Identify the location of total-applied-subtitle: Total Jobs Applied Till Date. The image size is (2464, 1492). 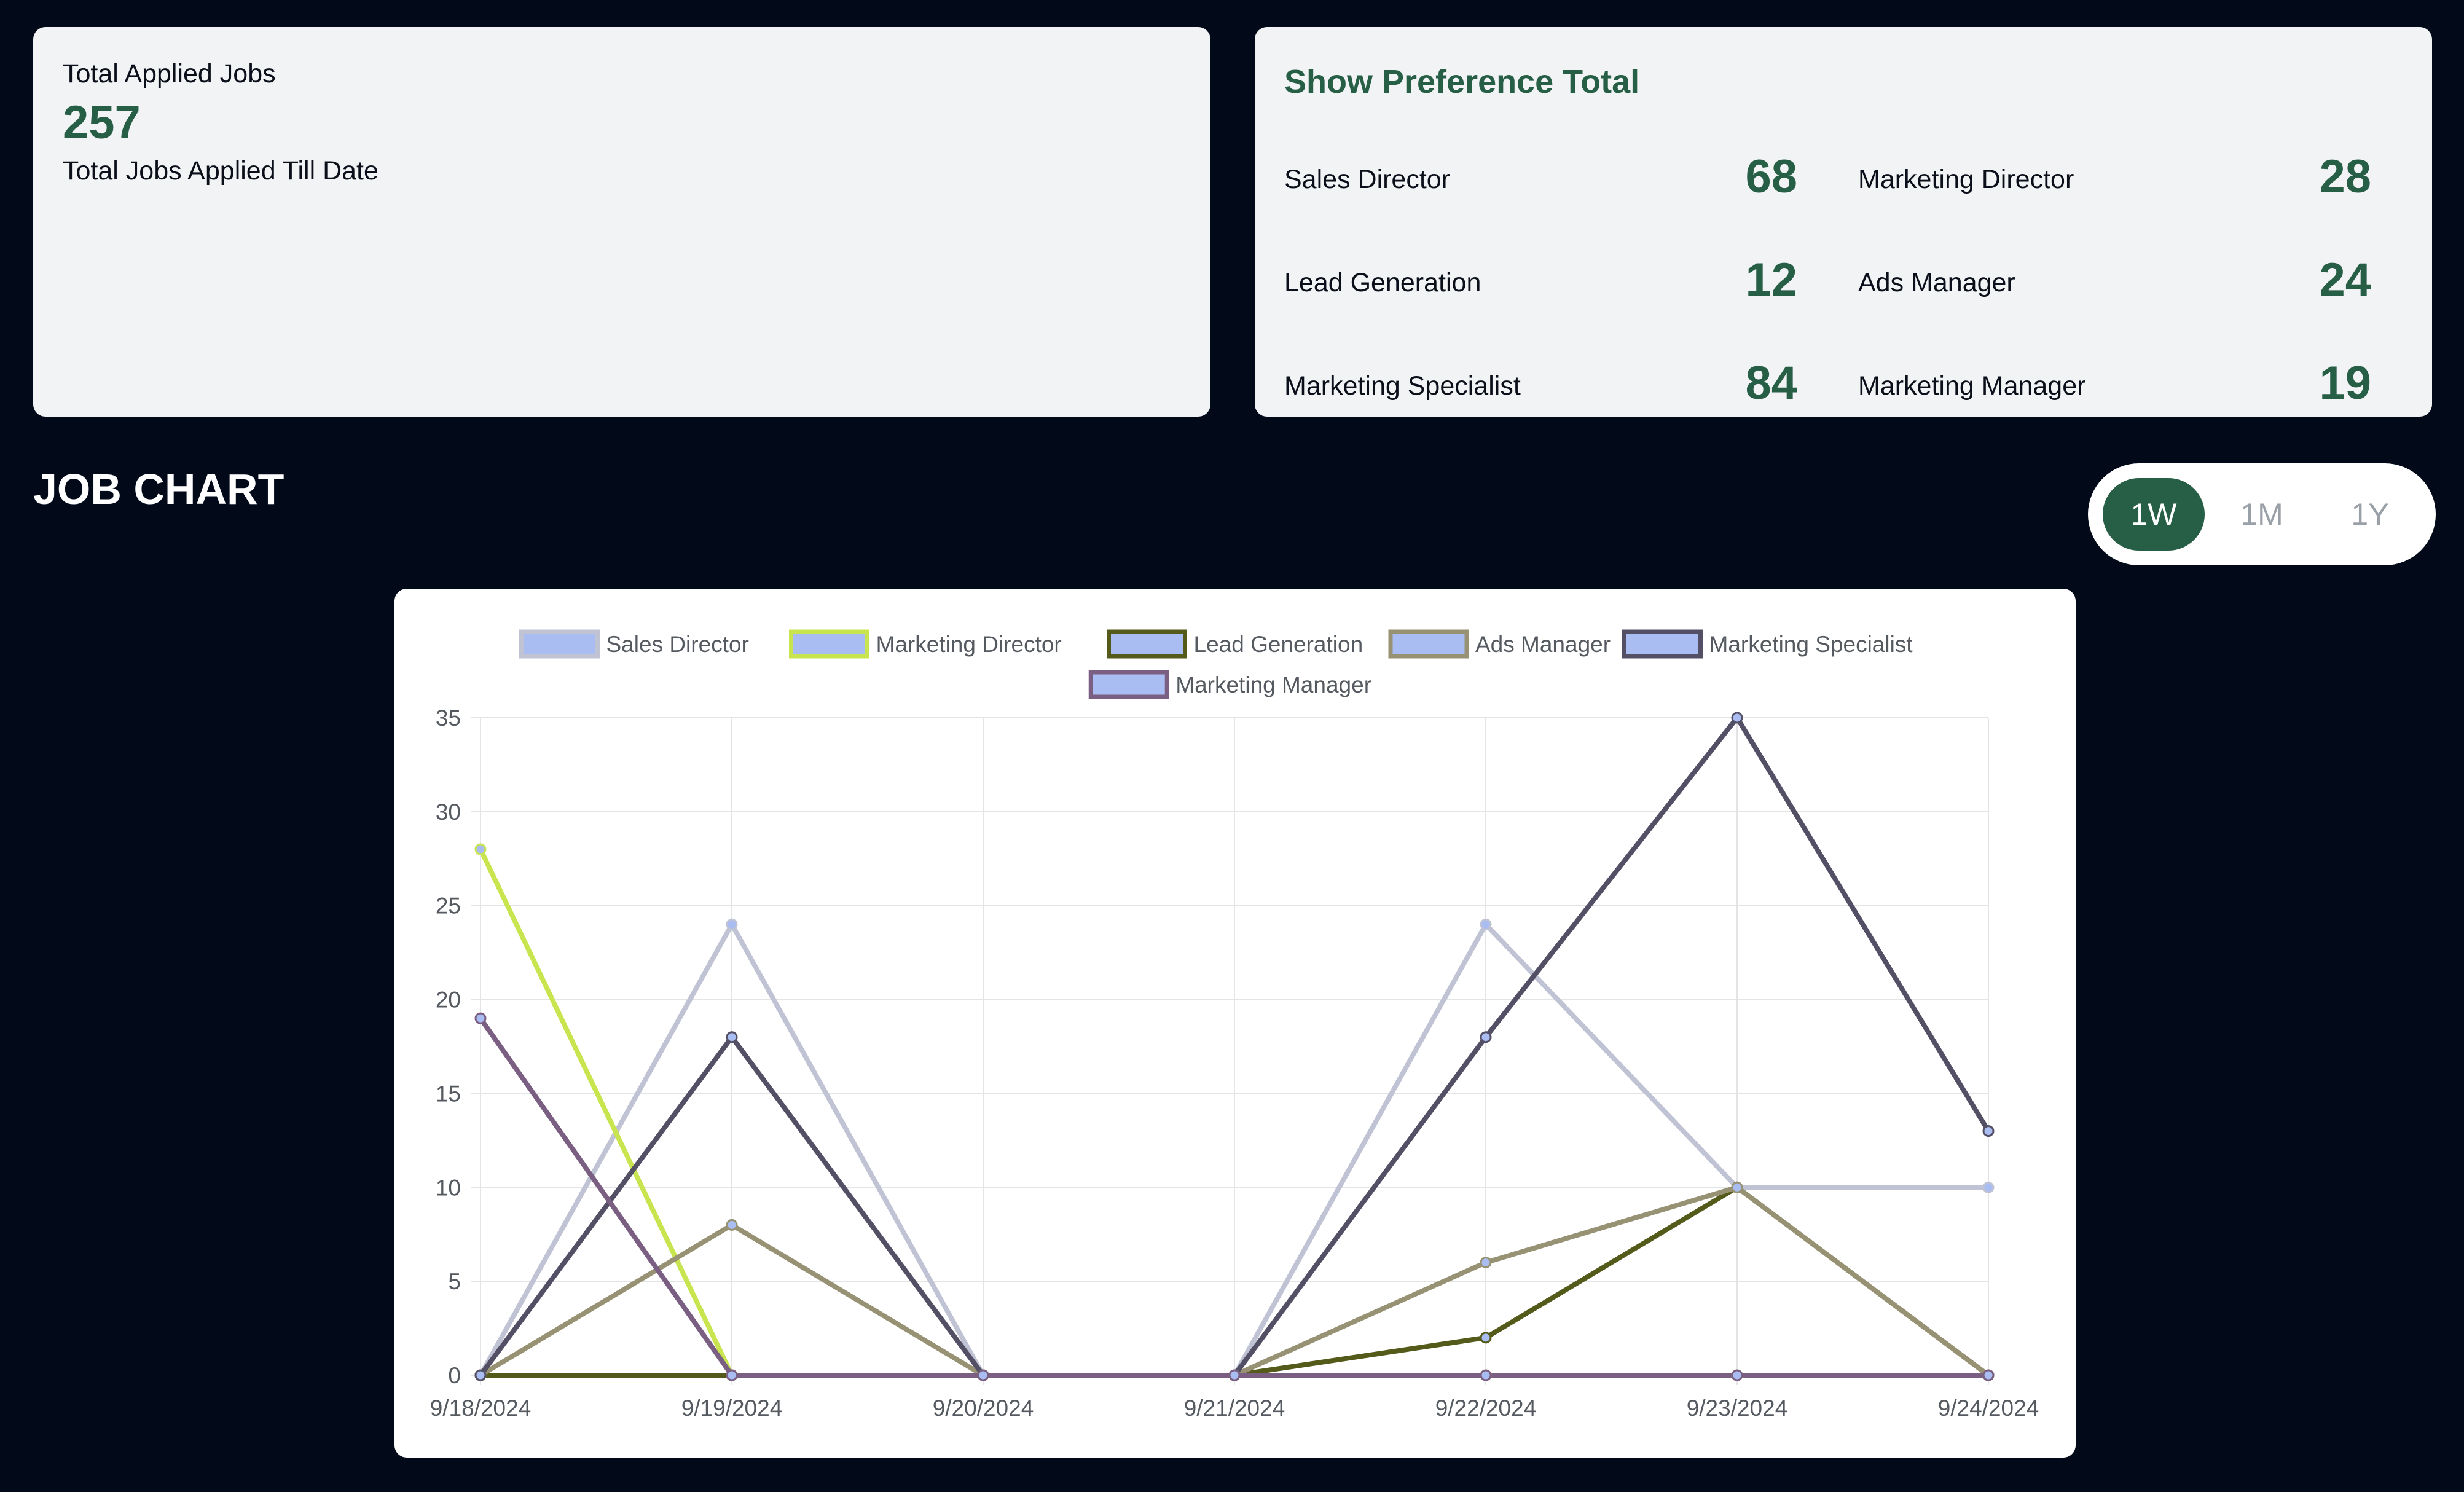
(221, 171).